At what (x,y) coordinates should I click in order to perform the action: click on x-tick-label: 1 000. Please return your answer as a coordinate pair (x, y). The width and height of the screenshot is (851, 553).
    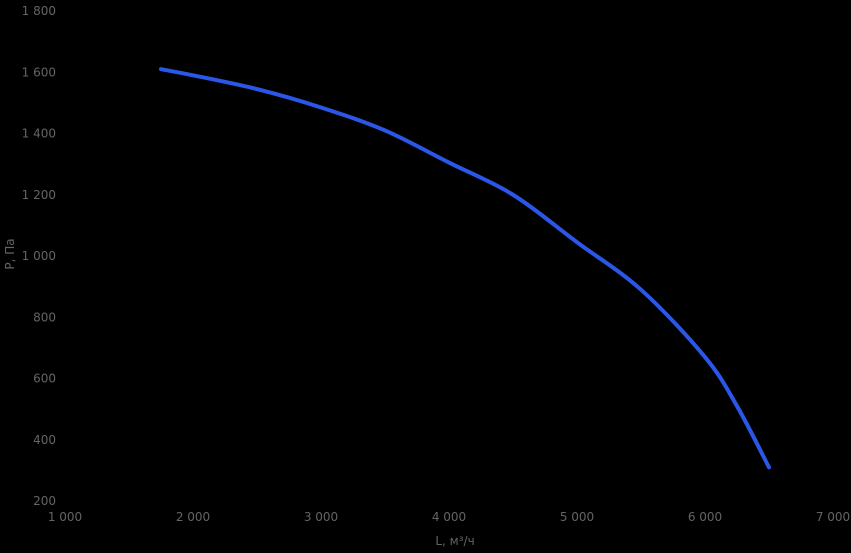
    Looking at the image, I should click on (65, 517).